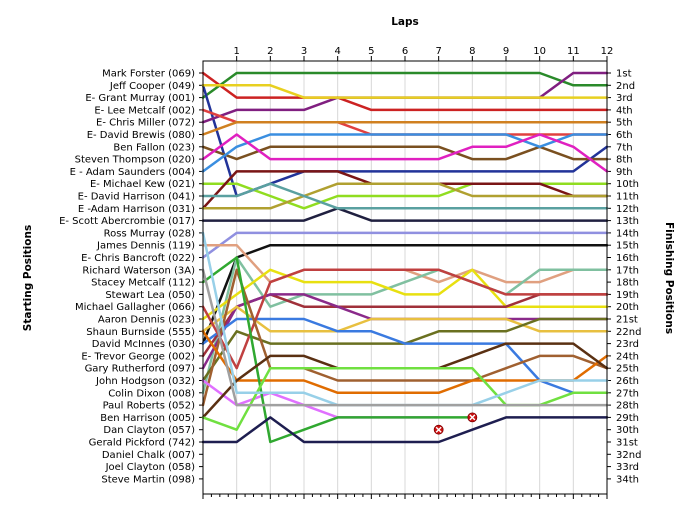 Image resolution: width=700 pixels, height=510 pixels. I want to click on start-position-label: E- Chris Miller (072), so click(145, 123).